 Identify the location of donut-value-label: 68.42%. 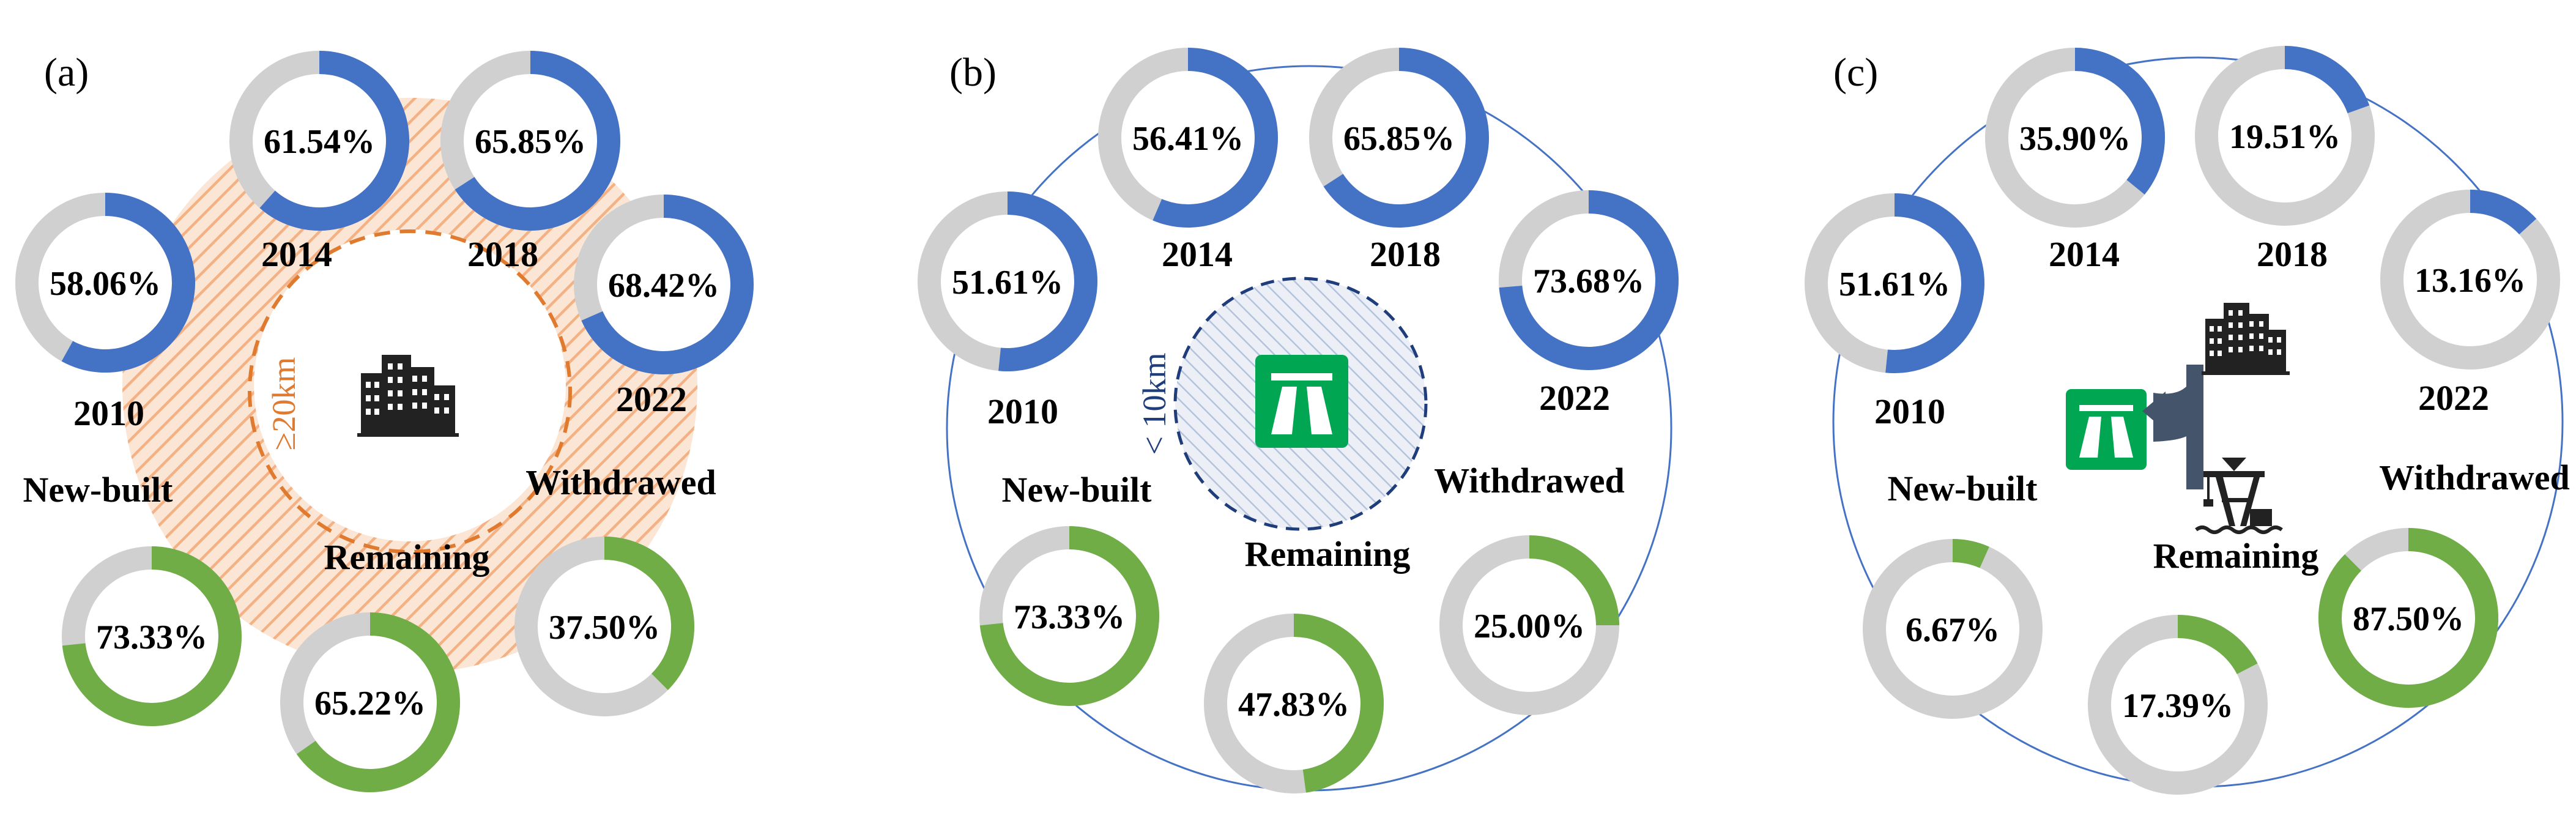
(663, 286).